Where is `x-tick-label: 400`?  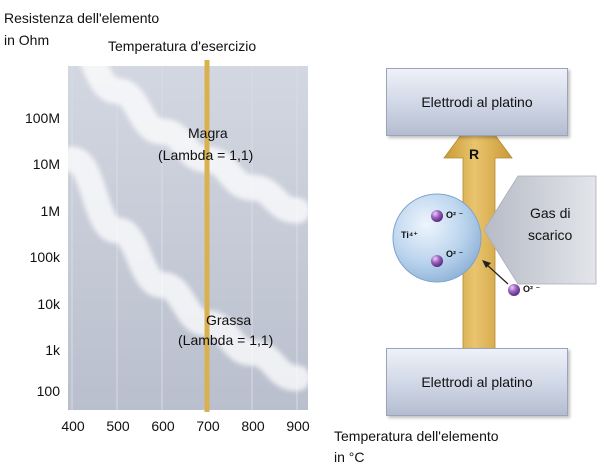
x-tick-label: 400 is located at coordinates (73, 426).